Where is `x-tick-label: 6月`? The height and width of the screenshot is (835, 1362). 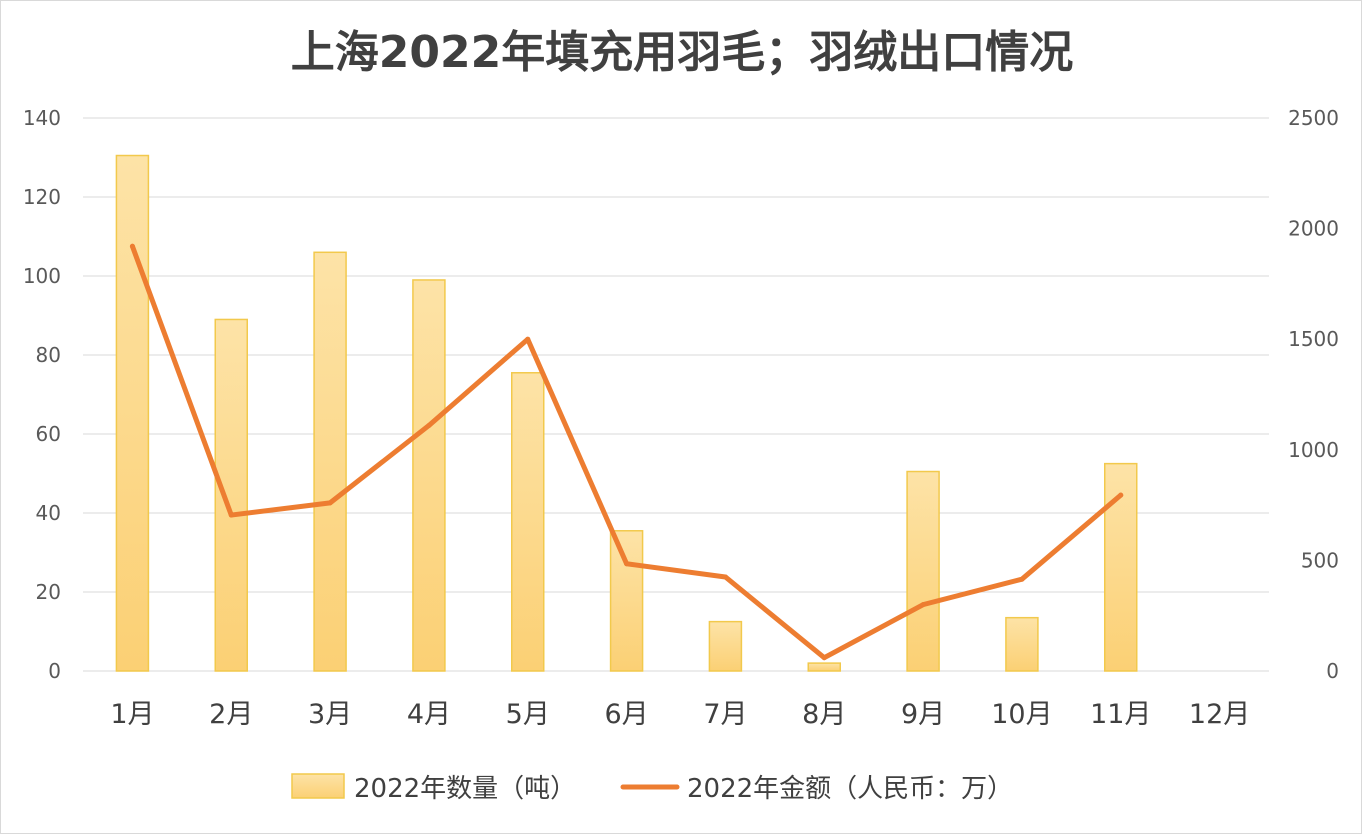
x-tick-label: 6月 is located at coordinates (626, 714).